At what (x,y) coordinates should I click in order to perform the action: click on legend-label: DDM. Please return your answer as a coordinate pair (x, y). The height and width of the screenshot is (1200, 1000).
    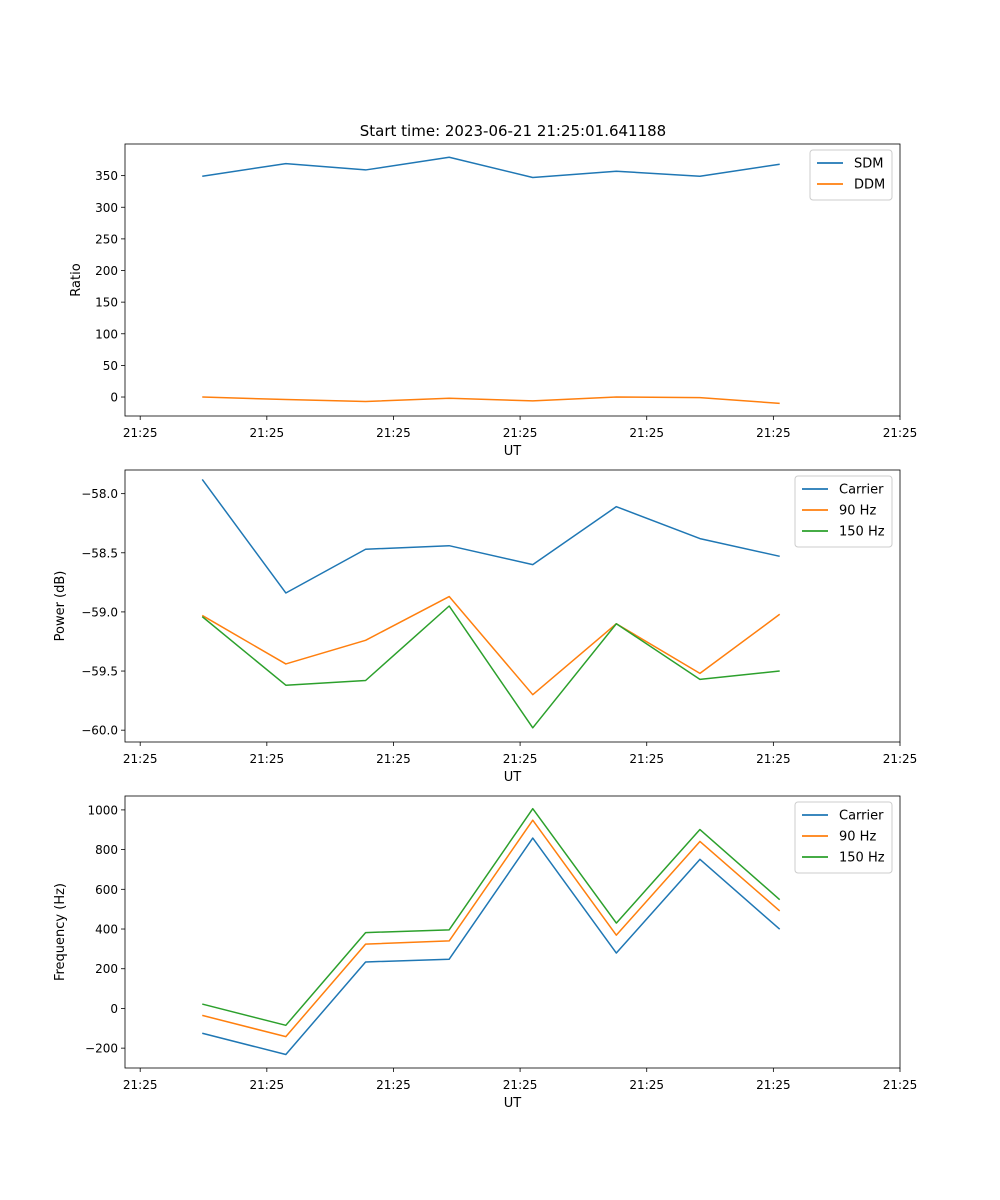
    Looking at the image, I should click on (869, 185).